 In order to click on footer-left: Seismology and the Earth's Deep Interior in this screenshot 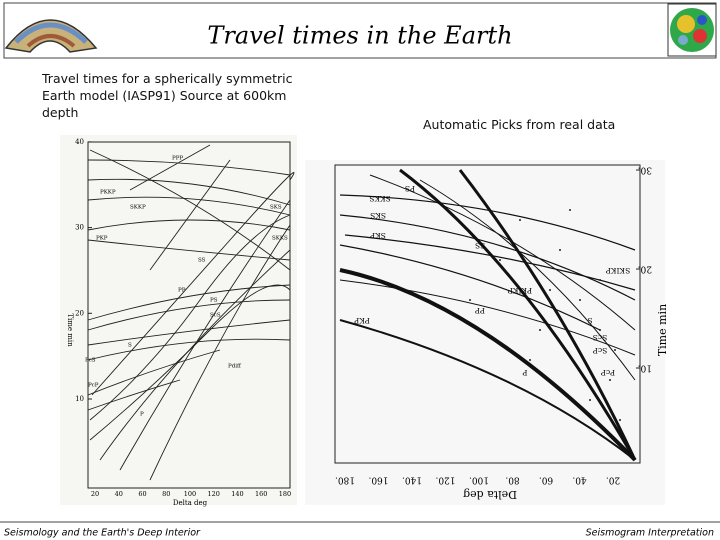, I will do `click(102, 533)`.